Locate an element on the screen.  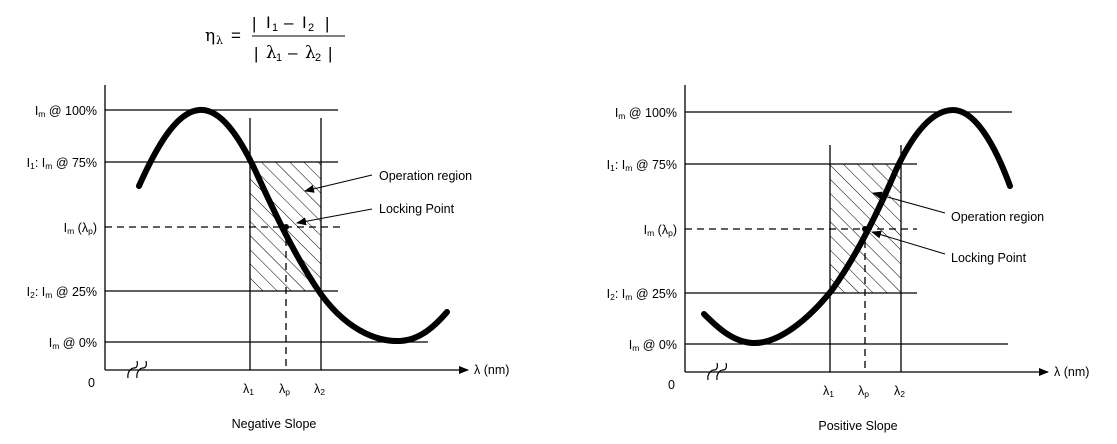
panel-caption: Positive Slope is located at coordinates (857, 426).